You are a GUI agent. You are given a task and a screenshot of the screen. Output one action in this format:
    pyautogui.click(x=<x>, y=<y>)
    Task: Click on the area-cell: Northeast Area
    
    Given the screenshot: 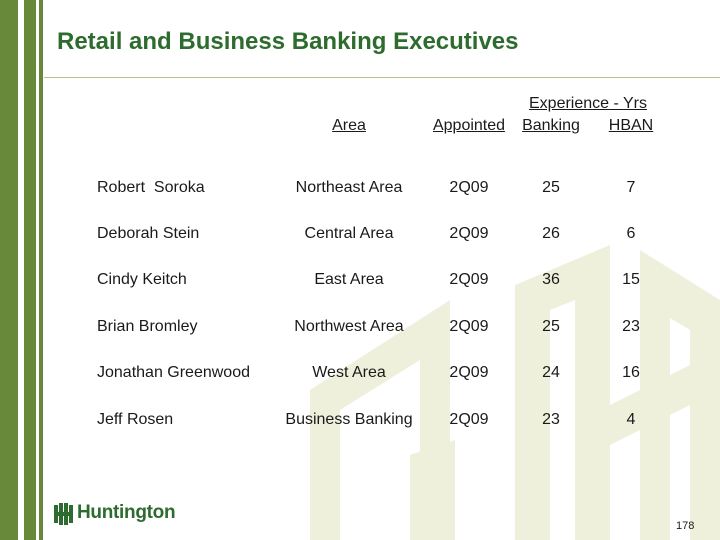 What is the action you would take?
    pyautogui.click(x=349, y=187)
    